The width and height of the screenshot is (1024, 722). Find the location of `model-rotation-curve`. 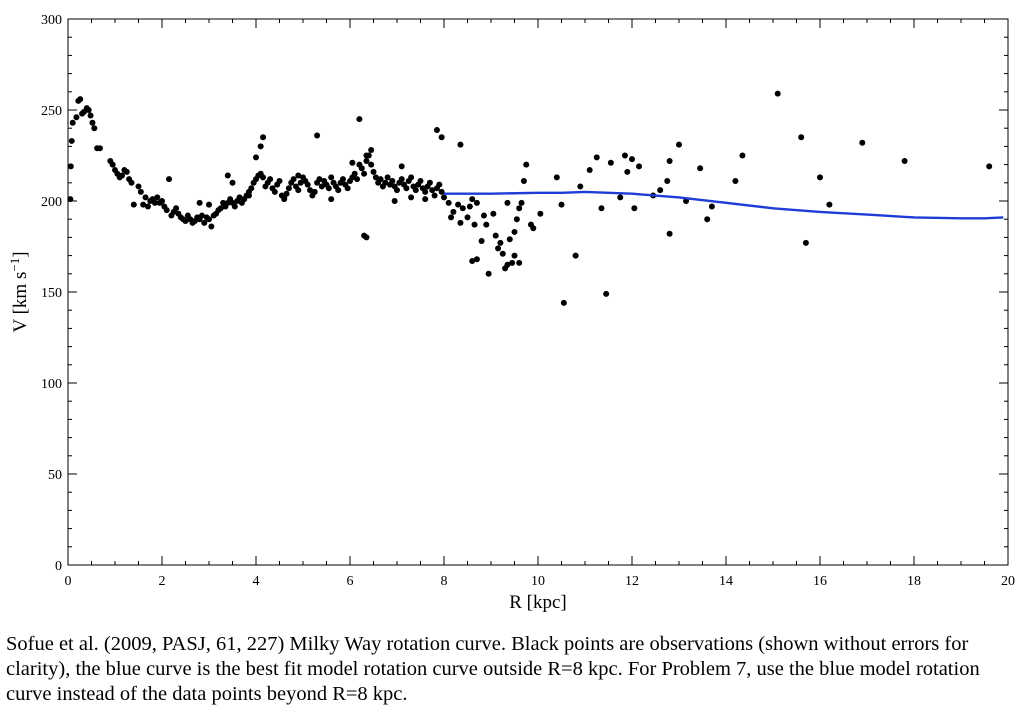

model-rotation-curve is located at coordinates (724, 205).